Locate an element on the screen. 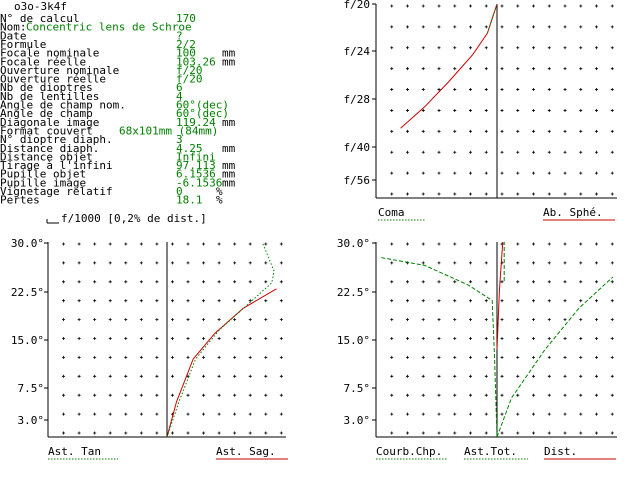 This screenshot has width=640, height=480. y-tick-label: f/40 is located at coordinates (357, 147).